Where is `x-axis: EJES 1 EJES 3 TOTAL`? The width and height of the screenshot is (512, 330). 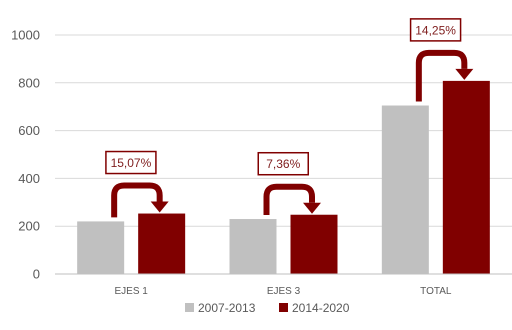
x-axis: EJES 1 EJES 3 TOTAL is located at coordinates (283, 285).